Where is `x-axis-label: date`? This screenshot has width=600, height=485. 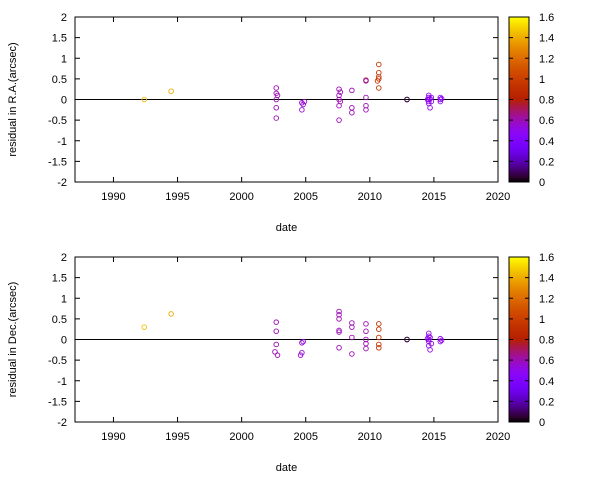 x-axis-label: date is located at coordinates (286, 468).